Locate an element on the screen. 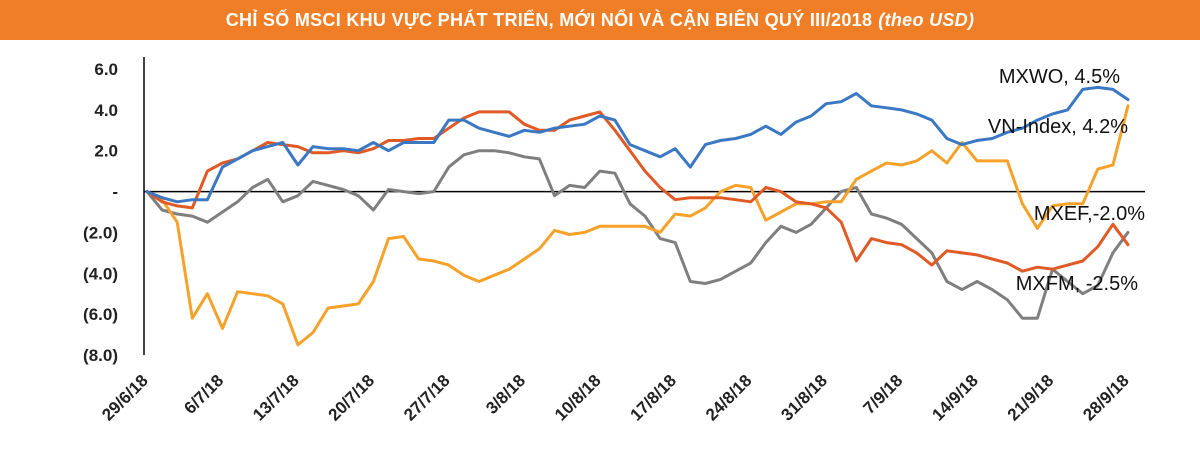 The height and width of the screenshot is (472, 1200). x-tick-label: 14/9/18 is located at coordinates (955, 398).